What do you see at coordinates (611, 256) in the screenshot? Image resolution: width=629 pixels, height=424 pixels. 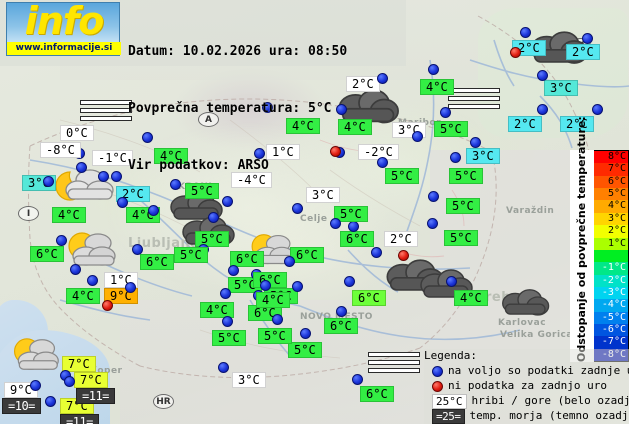 I see `scale-row-zero` at bounding box center [611, 256].